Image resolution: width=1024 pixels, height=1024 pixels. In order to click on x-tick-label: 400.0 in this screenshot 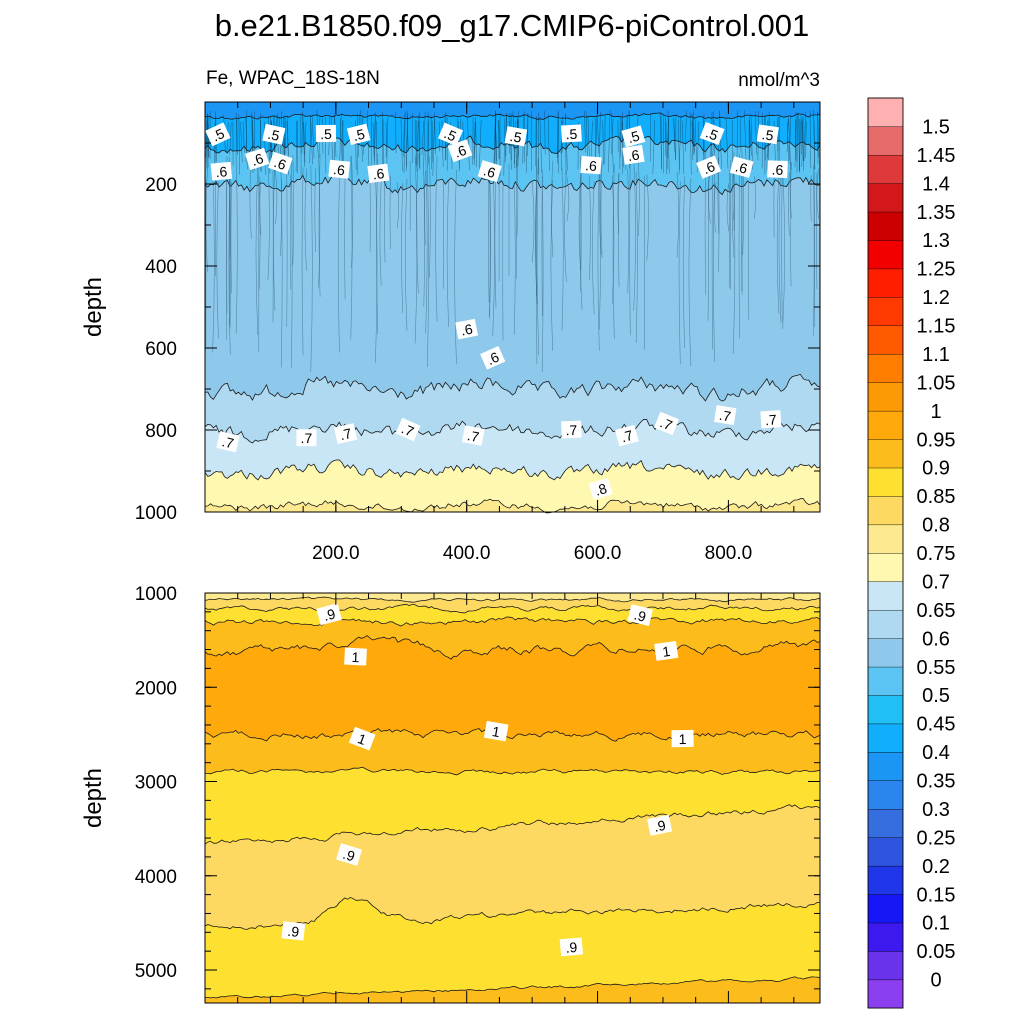, I will do `click(467, 553)`.